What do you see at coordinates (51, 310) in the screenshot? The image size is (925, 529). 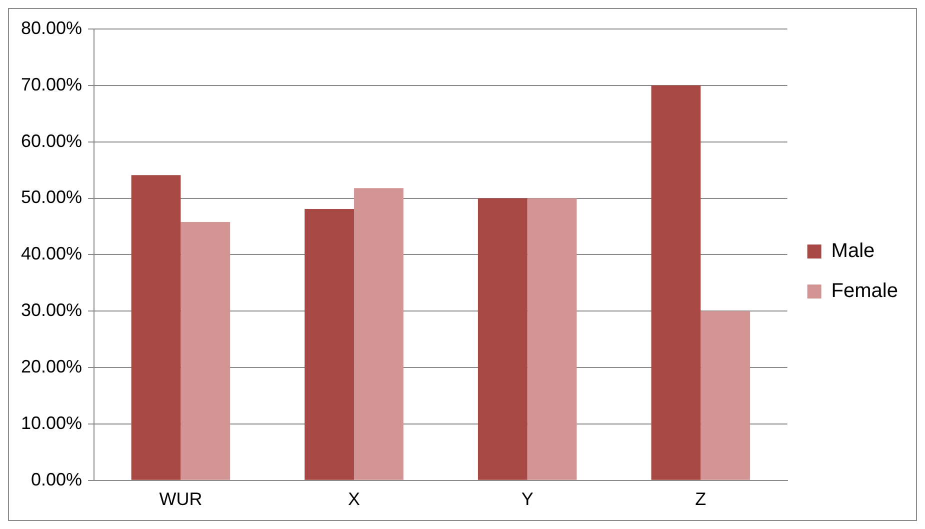 I see `y-tick-label: 30.00%` at bounding box center [51, 310].